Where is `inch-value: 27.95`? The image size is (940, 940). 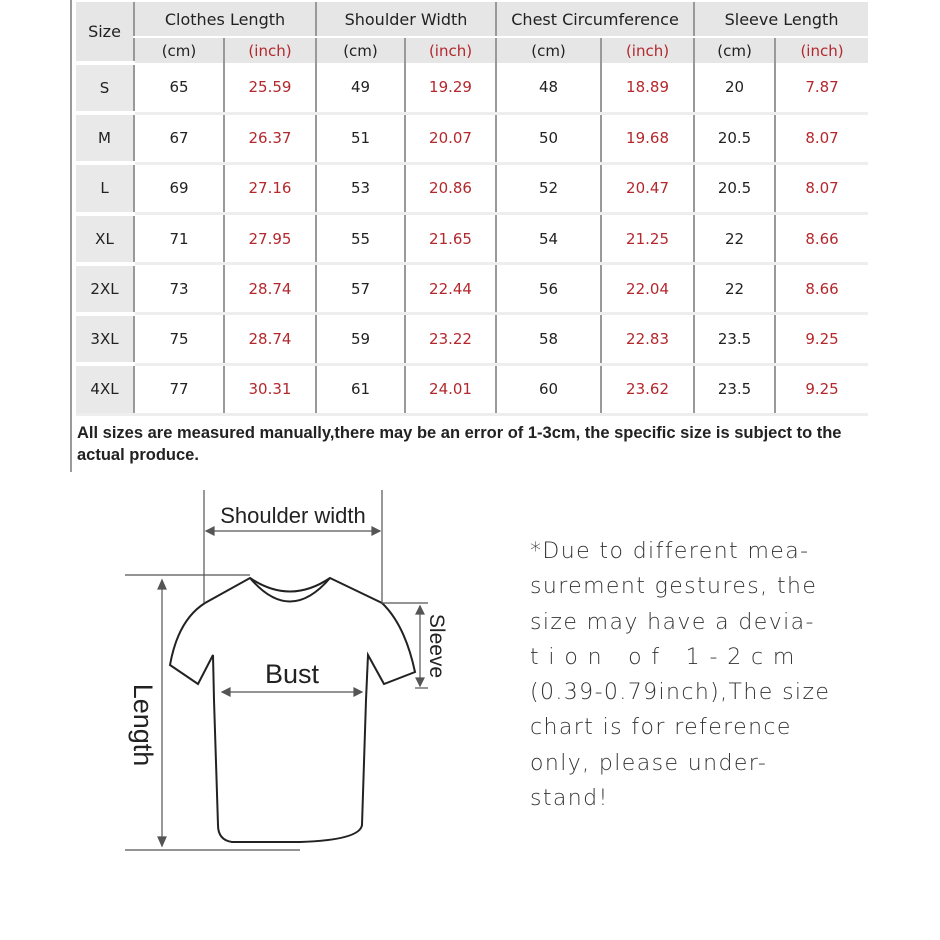 inch-value: 27.95 is located at coordinates (269, 238).